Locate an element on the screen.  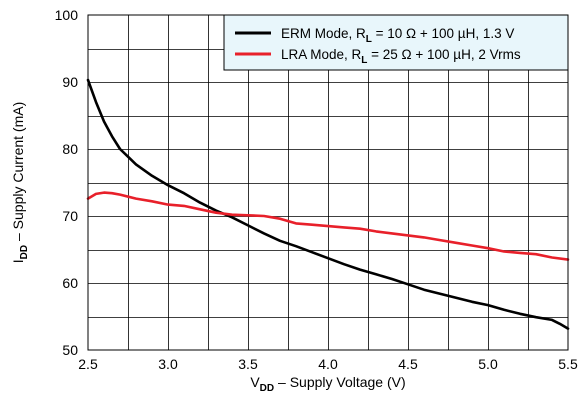
y-tick-label: 50 is located at coordinates (70, 350).